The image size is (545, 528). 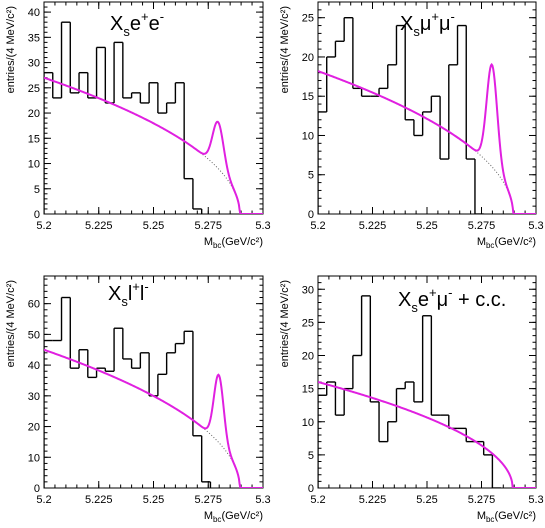 What do you see at coordinates (137, 24) in the screenshot?
I see `panel-title: Xse+e-` at bounding box center [137, 24].